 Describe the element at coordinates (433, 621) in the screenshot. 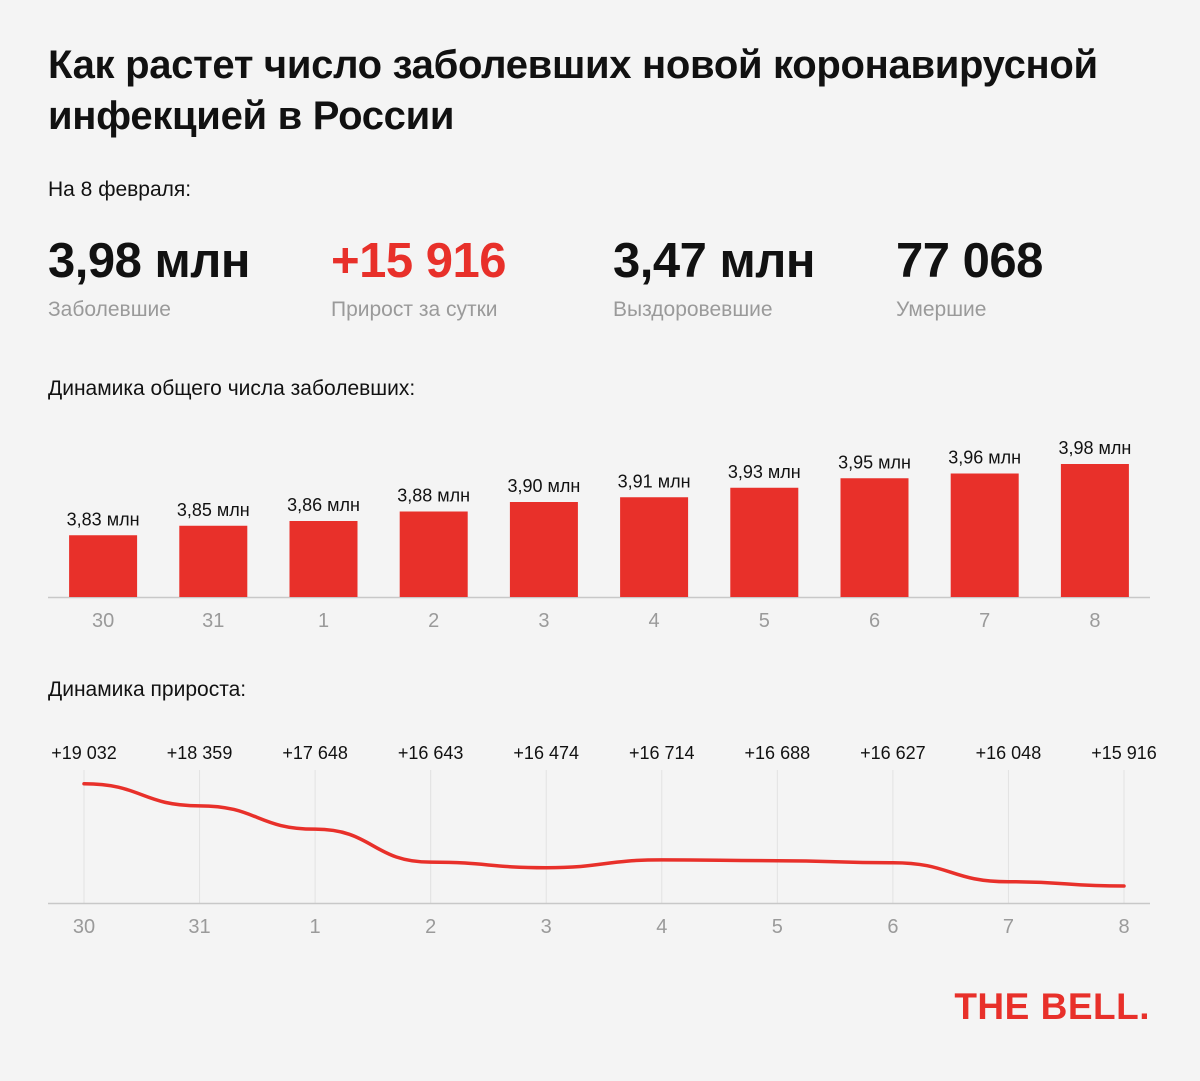

I see `bar-tick-label: 2` at that location.